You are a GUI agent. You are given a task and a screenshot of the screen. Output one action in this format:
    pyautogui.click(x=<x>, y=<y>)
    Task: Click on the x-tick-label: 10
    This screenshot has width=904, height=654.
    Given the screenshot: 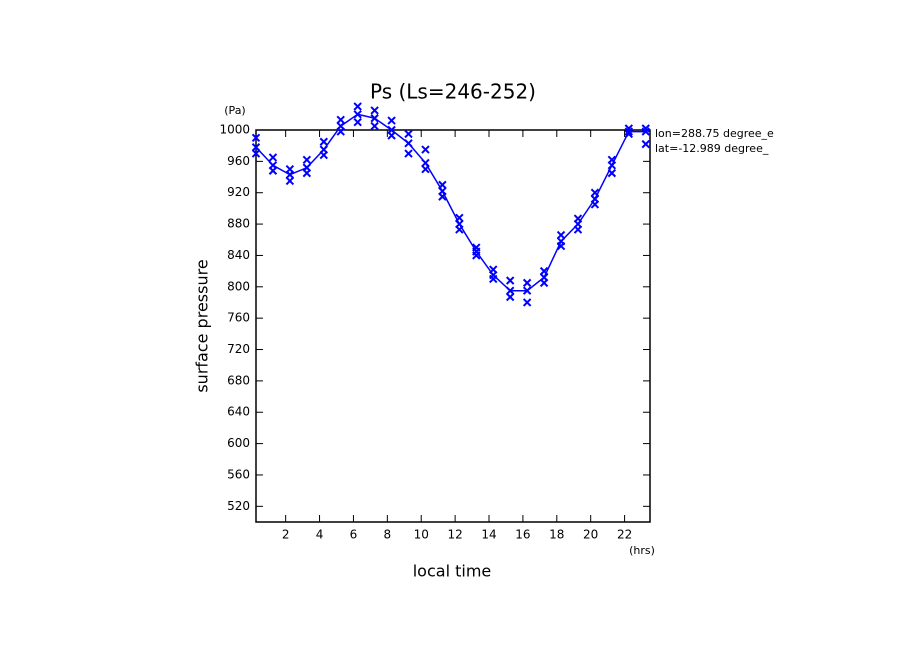 What is the action you would take?
    pyautogui.click(x=421, y=535)
    